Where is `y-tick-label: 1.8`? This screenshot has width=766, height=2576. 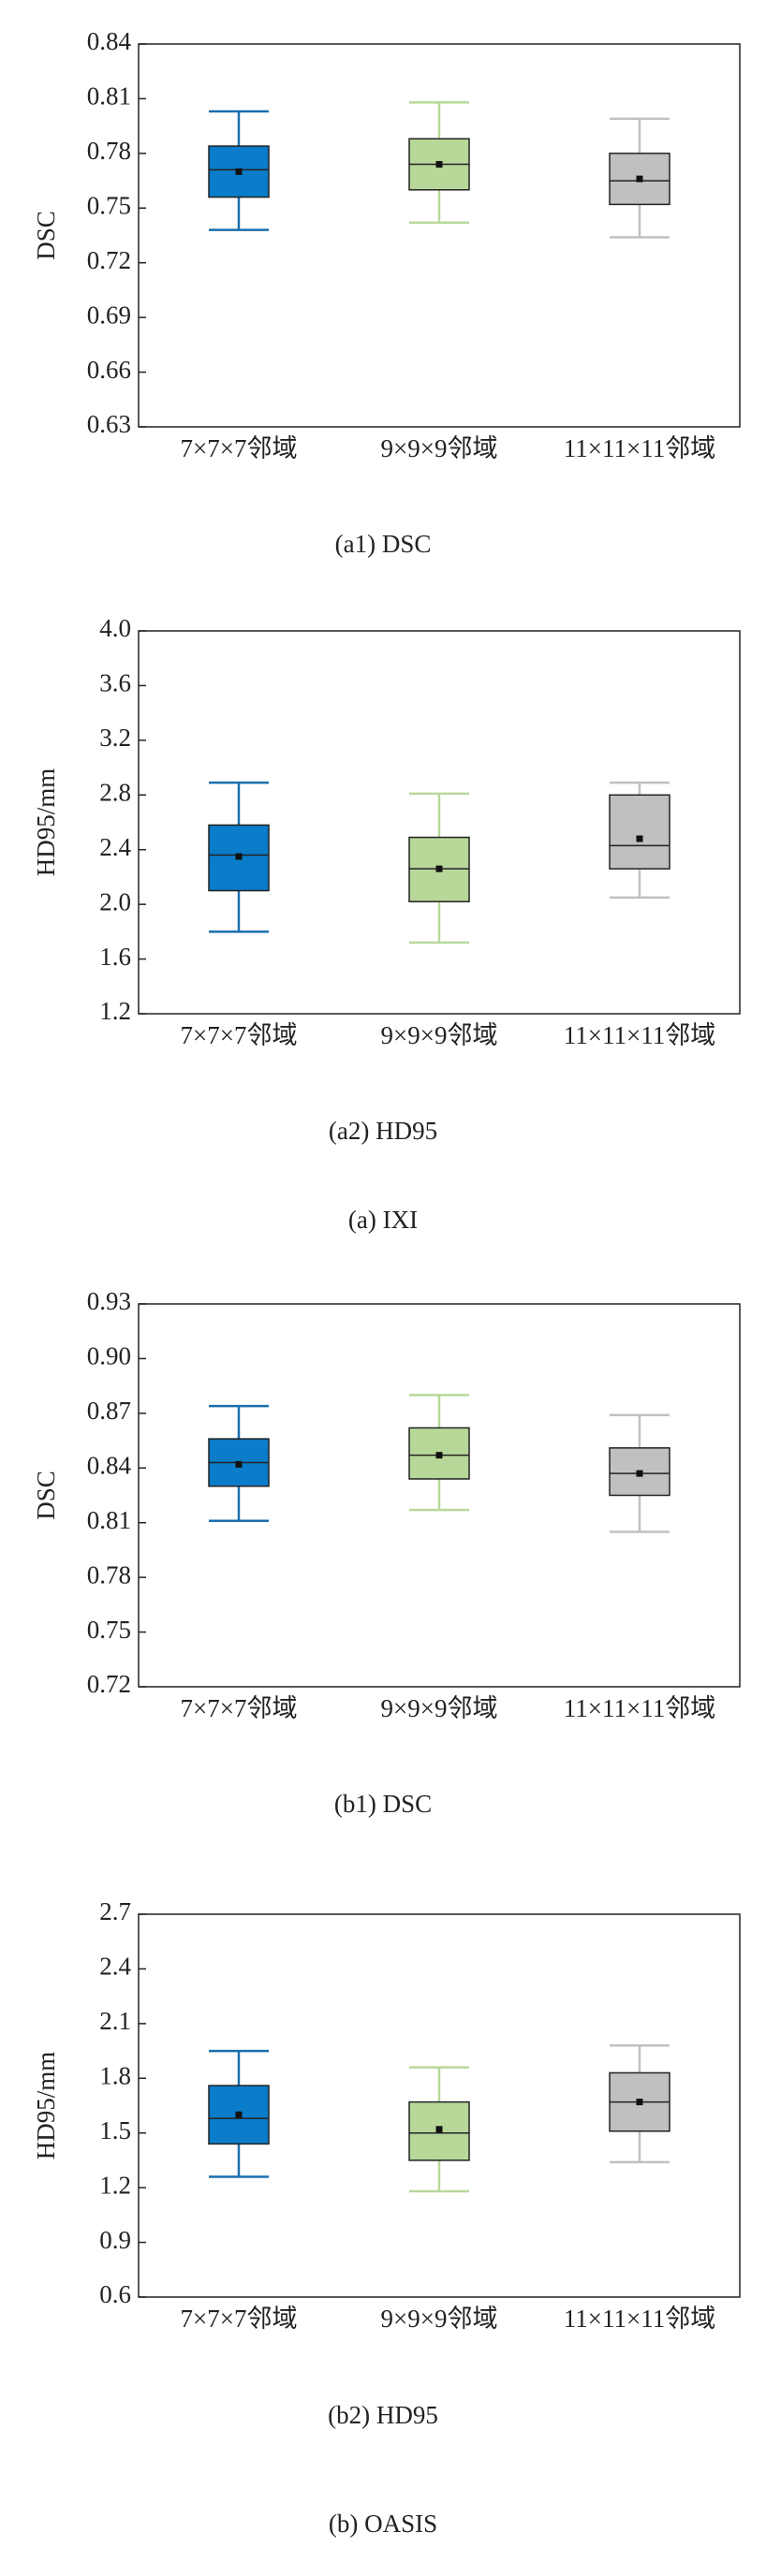
y-tick-label: 1.8 is located at coordinates (115, 2075).